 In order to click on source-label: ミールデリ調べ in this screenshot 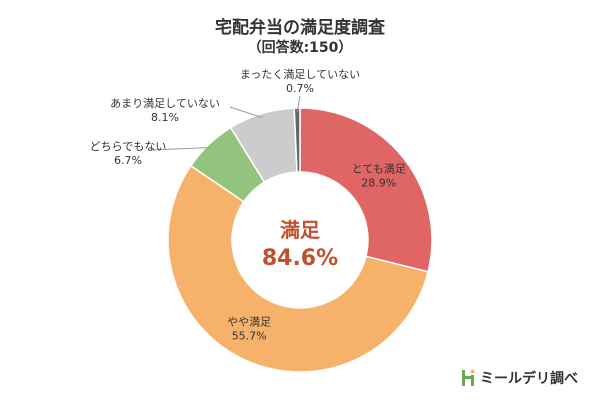, I will do `click(529, 379)`.